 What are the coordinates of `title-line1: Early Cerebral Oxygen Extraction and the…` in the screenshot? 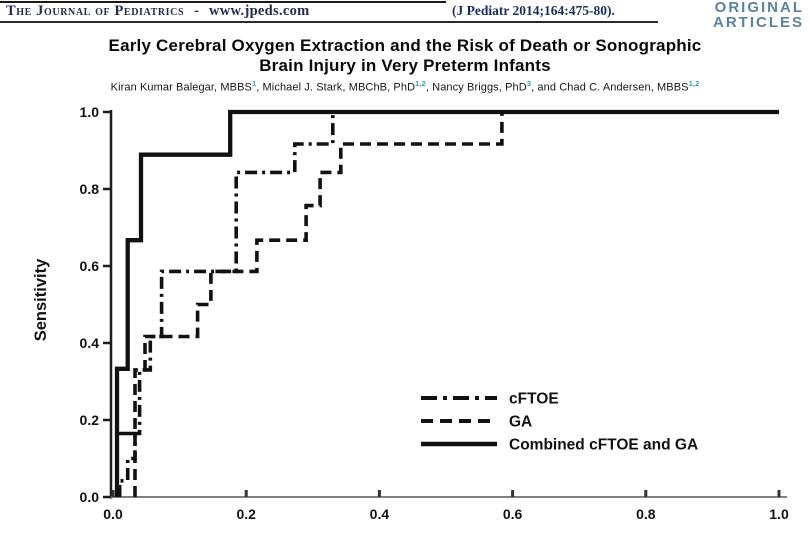 It's located at (405, 45).